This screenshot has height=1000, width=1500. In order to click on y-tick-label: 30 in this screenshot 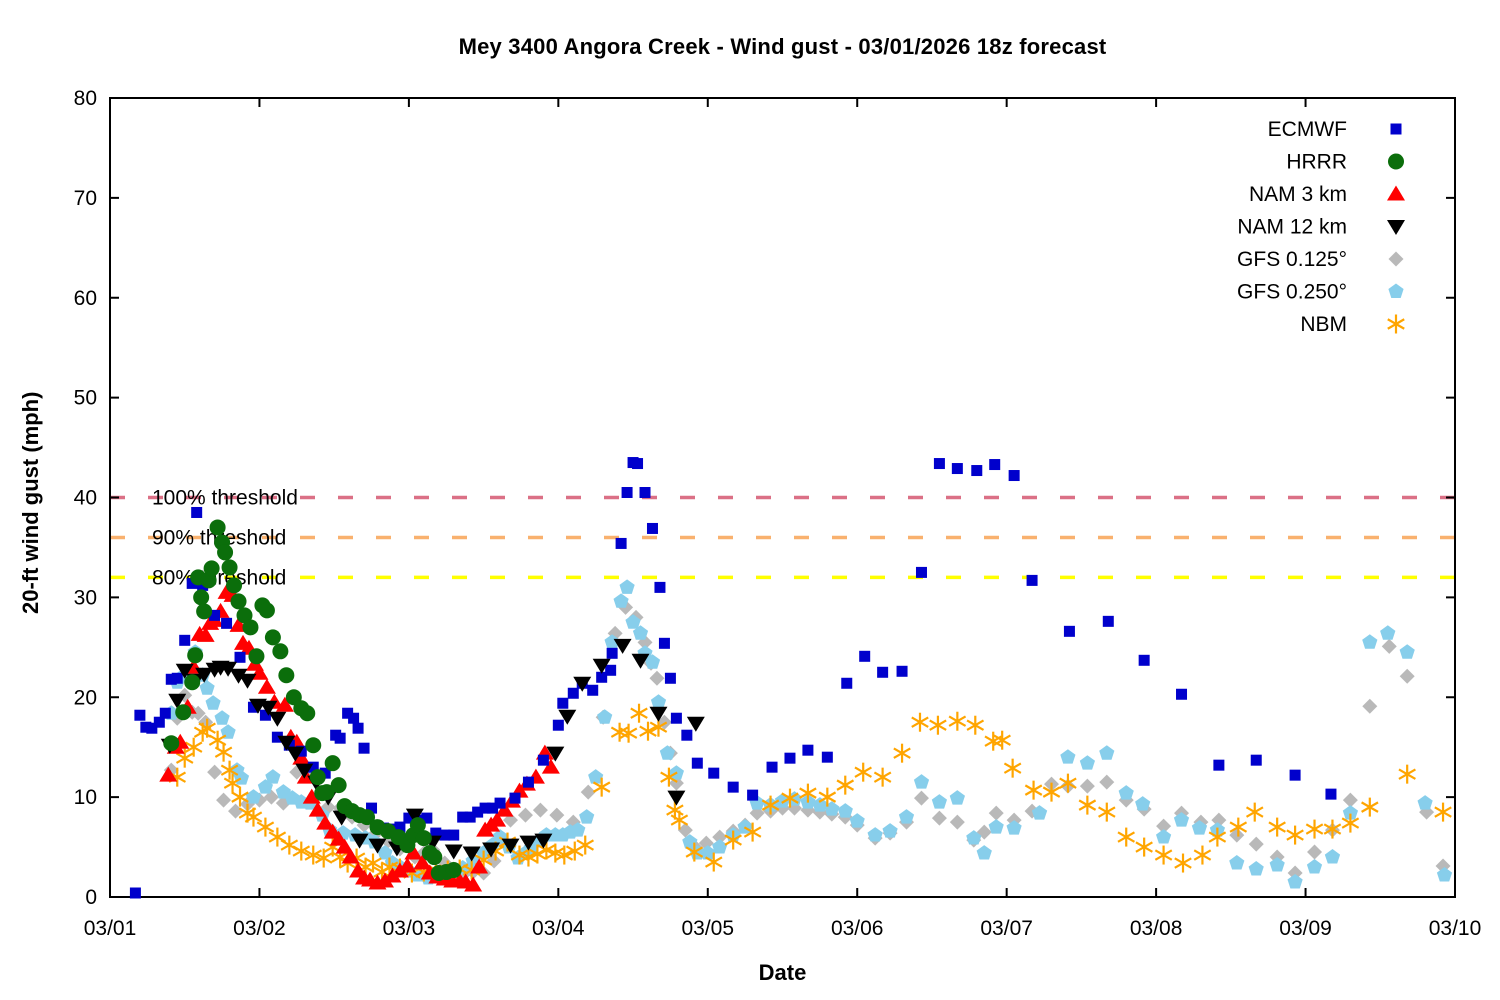, I will do `click(85, 597)`.